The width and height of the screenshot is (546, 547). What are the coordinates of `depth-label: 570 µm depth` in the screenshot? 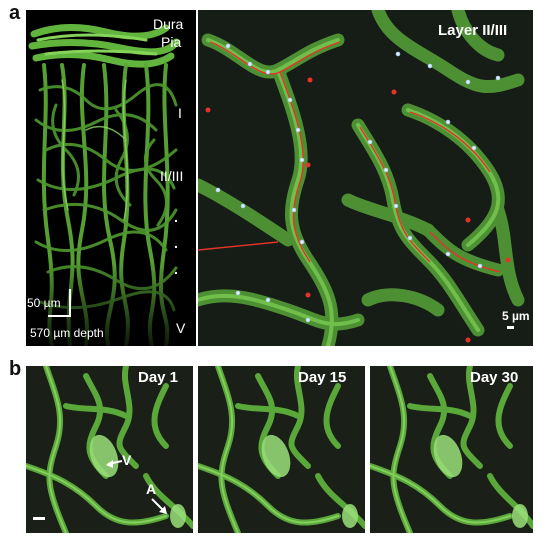 It's located at (67, 333).